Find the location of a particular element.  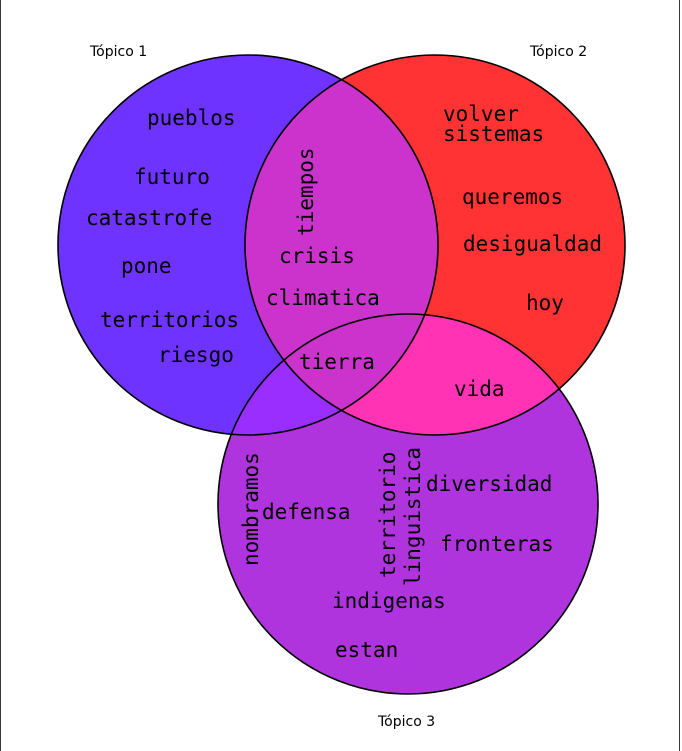

word-fronteras: fronteras is located at coordinates (497, 544).